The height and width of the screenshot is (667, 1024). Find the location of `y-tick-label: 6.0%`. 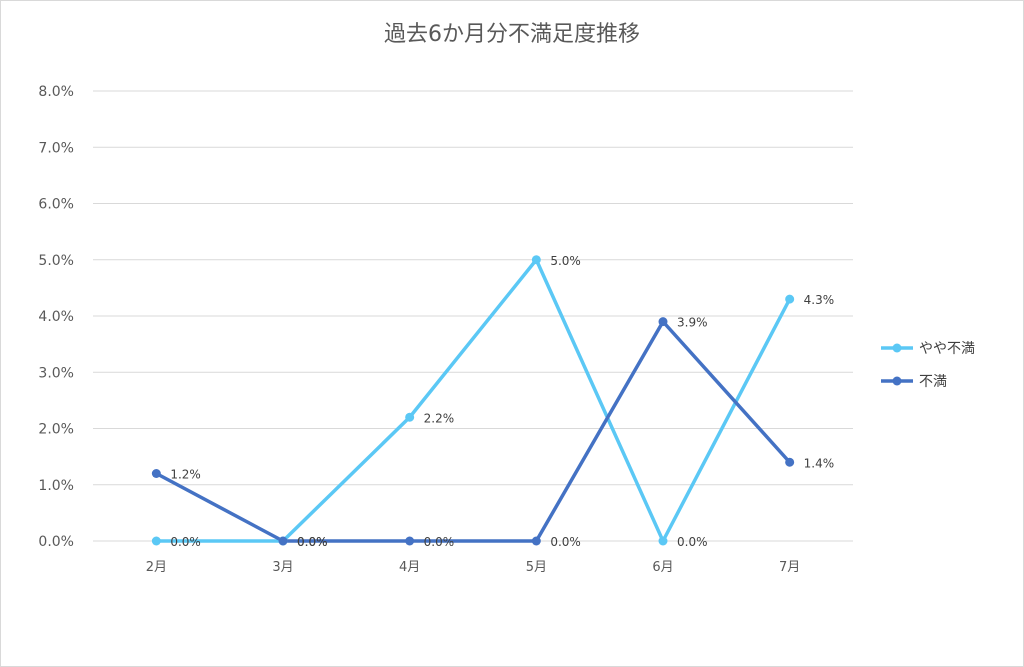

y-tick-label: 6.0% is located at coordinates (56, 205).